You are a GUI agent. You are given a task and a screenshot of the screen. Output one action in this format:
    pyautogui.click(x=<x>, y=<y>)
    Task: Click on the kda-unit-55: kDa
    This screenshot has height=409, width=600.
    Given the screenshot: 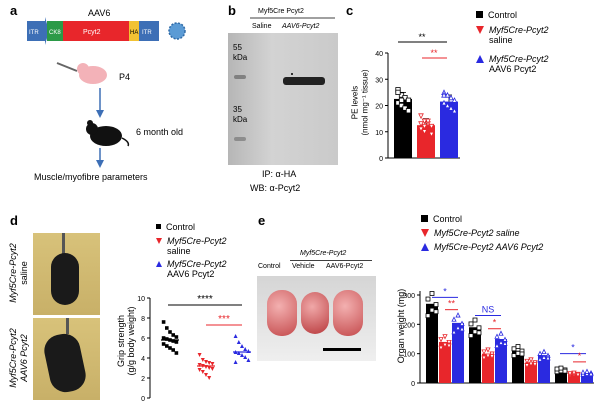 What is the action you would take?
    pyautogui.click(x=240, y=57)
    